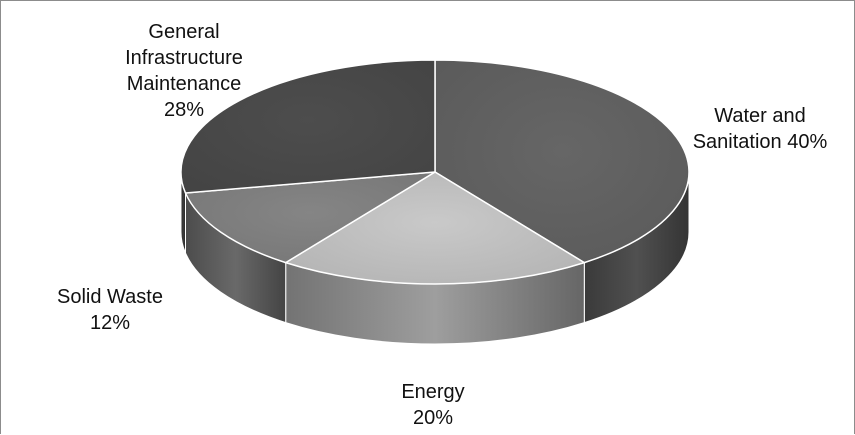 The height and width of the screenshot is (435, 855). Describe the element at coordinates (184, 84) in the screenshot. I see `data-label-line: Maintenance` at that location.